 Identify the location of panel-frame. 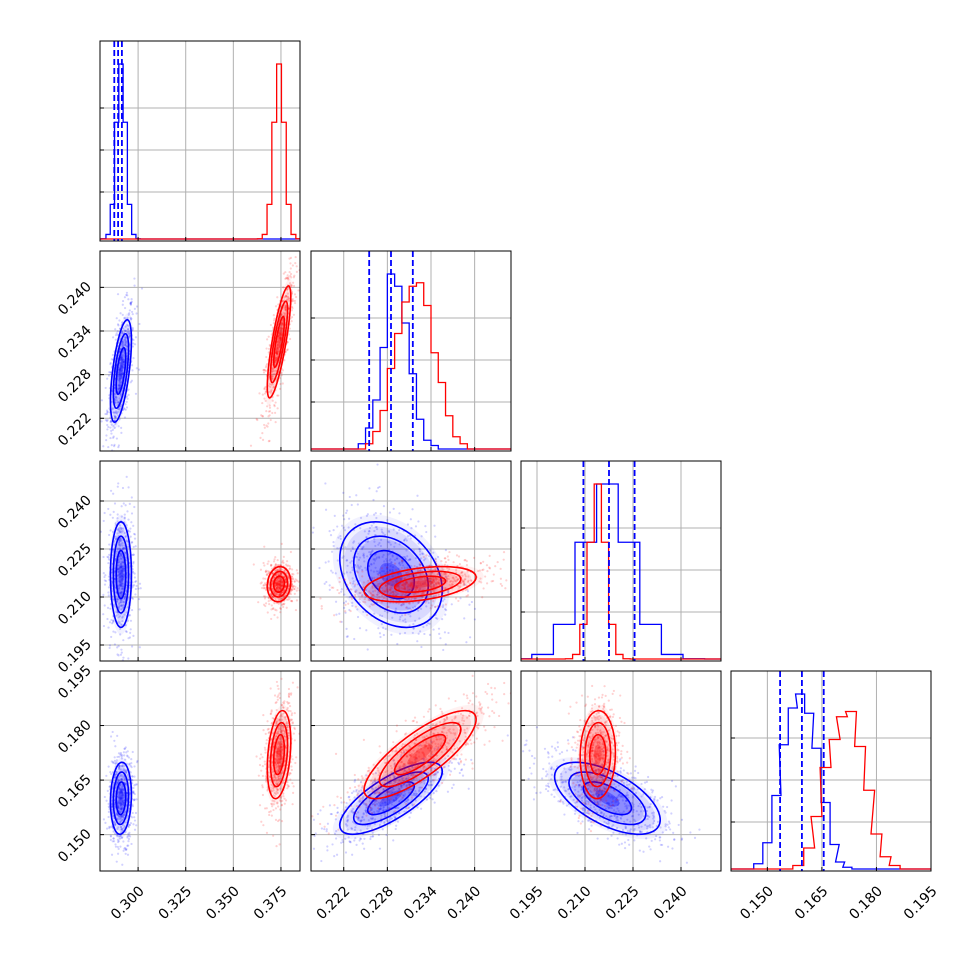
(200, 351).